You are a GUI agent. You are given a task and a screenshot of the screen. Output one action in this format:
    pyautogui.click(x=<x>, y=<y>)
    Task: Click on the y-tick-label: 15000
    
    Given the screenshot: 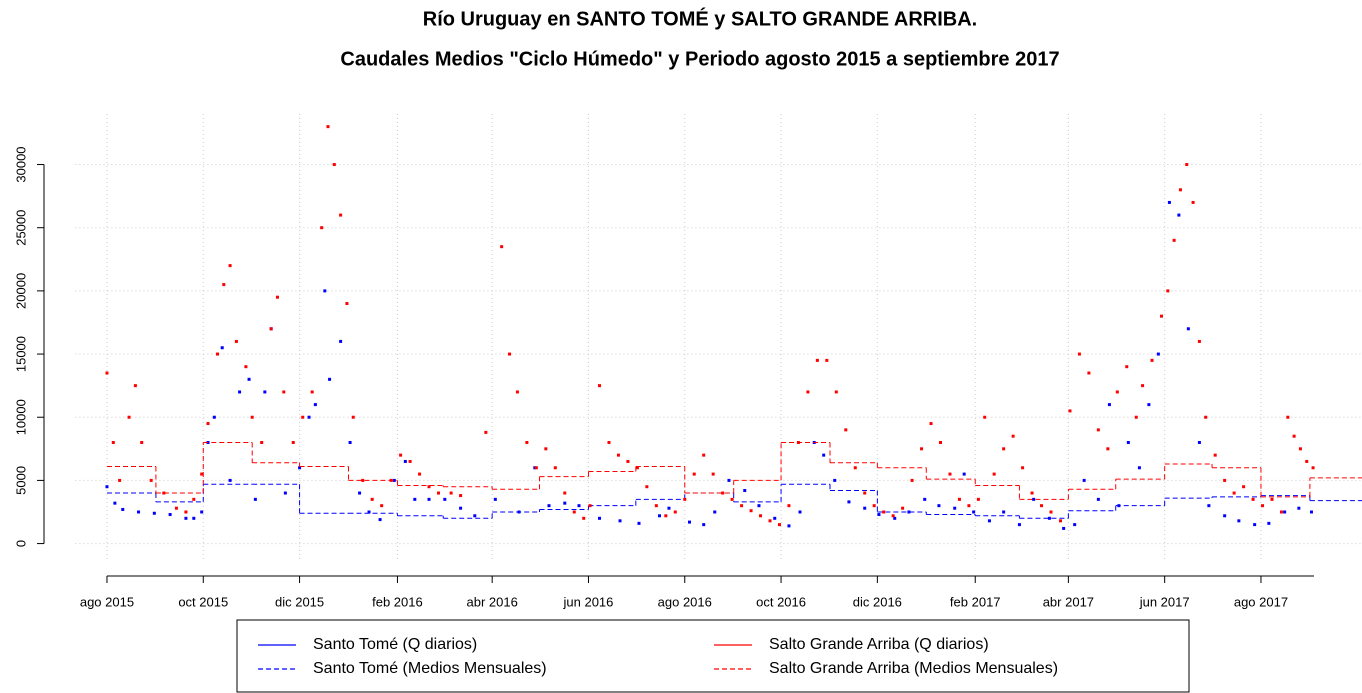 What is the action you would take?
    pyautogui.click(x=20, y=354)
    